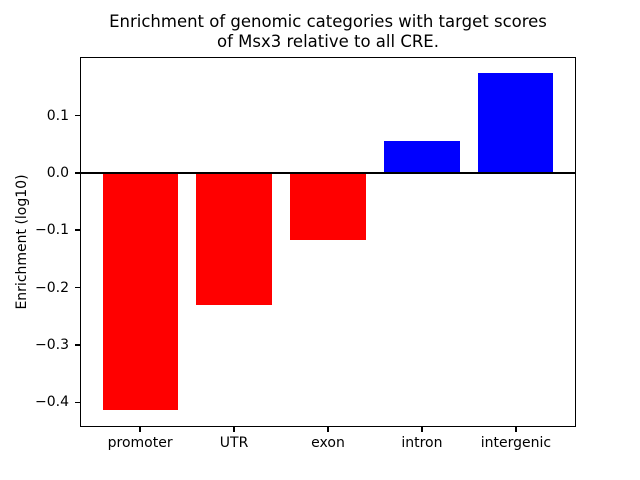 This screenshot has width=640, height=480. I want to click on bar-promoter, so click(140, 291).